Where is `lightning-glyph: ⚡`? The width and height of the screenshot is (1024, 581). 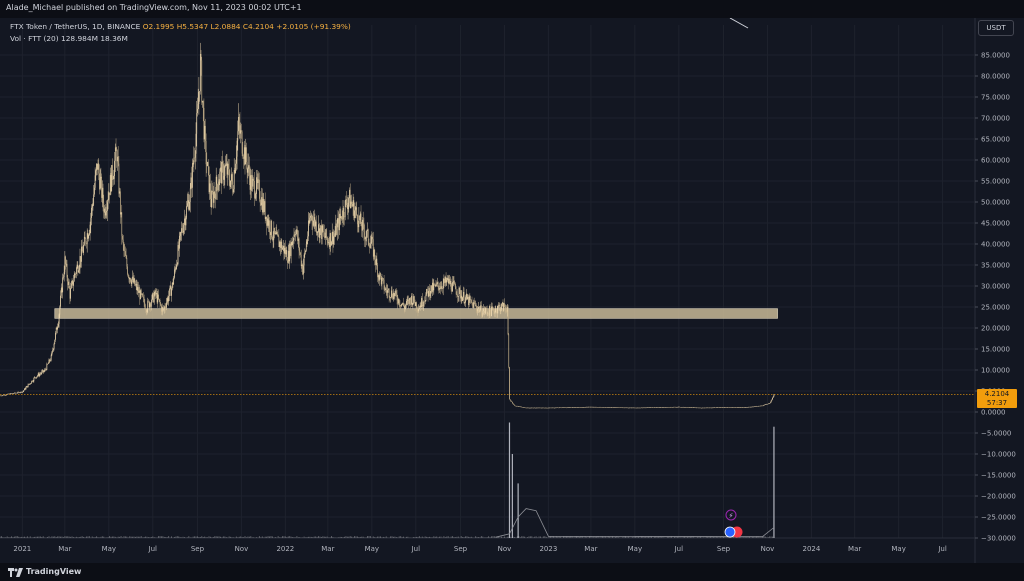 lightning-glyph: ⚡ is located at coordinates (731, 516).